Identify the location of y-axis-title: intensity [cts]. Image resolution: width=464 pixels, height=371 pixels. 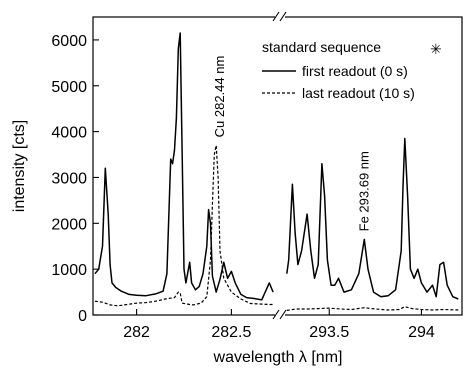
(19, 166).